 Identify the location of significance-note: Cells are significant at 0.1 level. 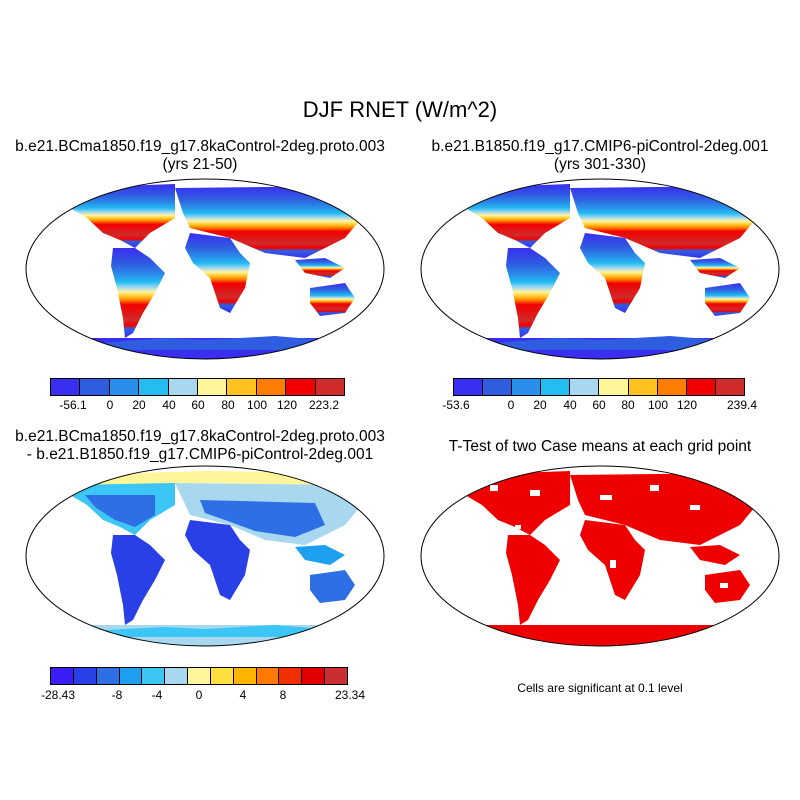
(600, 688).